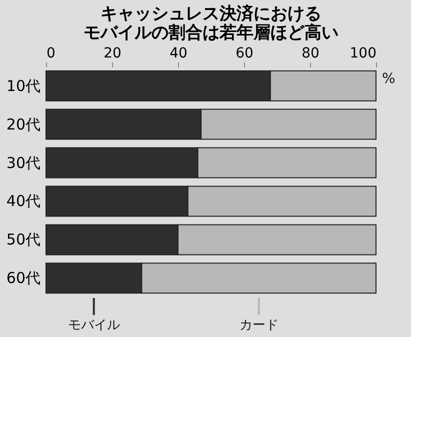 This screenshot has height=424, width=438. I want to click on x-tick-label: 60, so click(245, 54).